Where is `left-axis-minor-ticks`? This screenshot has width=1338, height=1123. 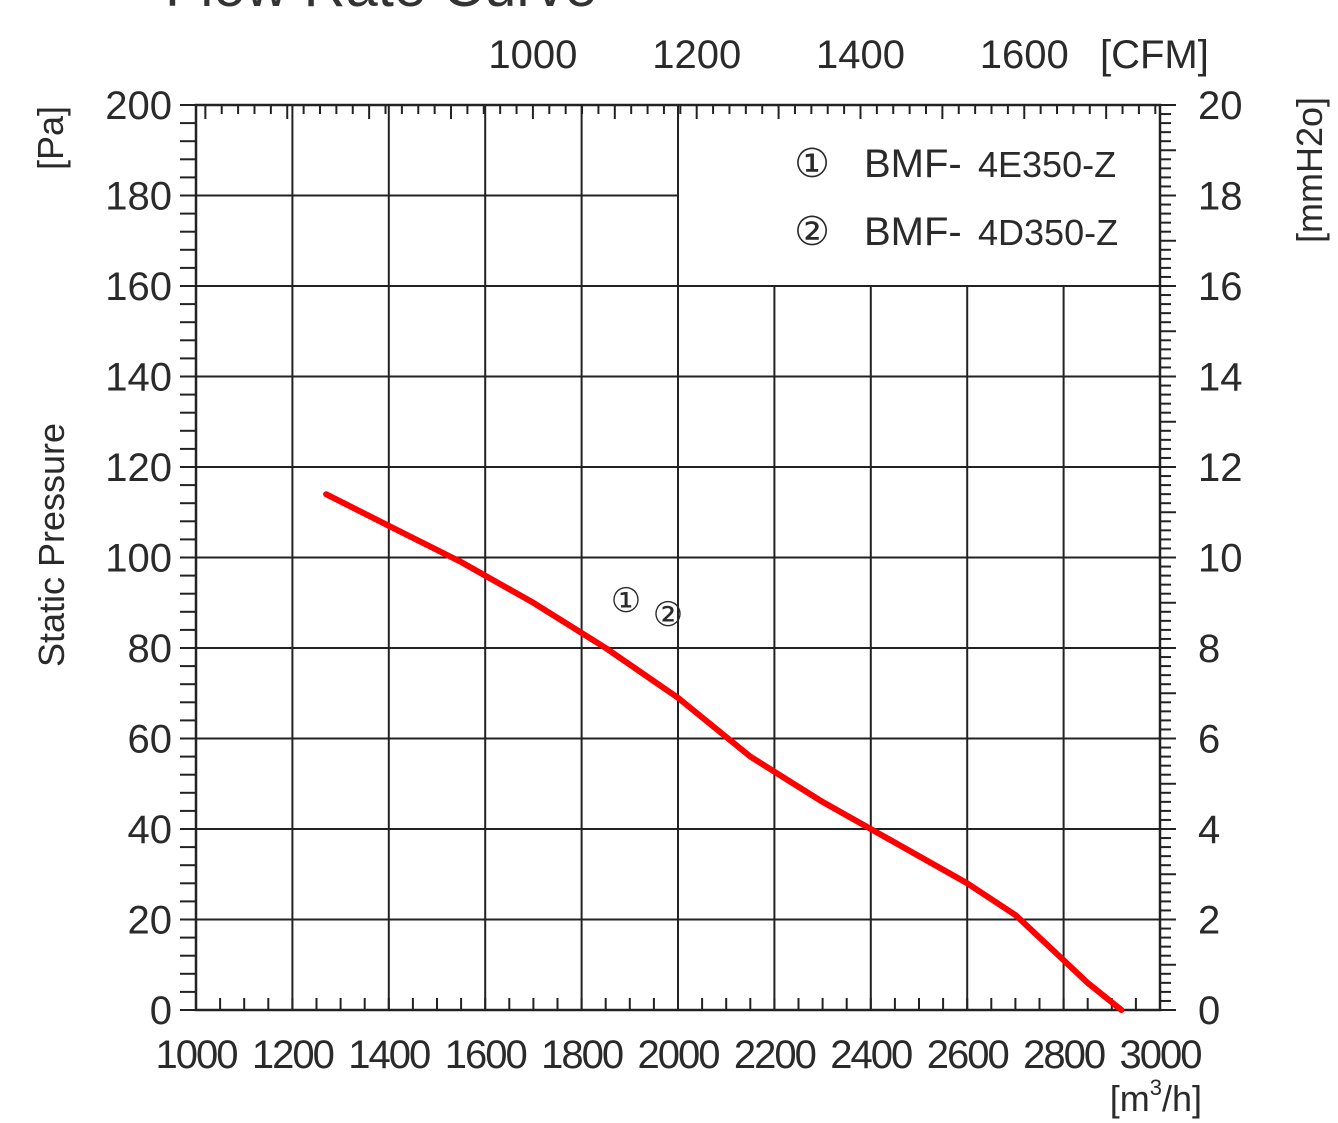
left-axis-minor-ticks is located at coordinates (188, 557).